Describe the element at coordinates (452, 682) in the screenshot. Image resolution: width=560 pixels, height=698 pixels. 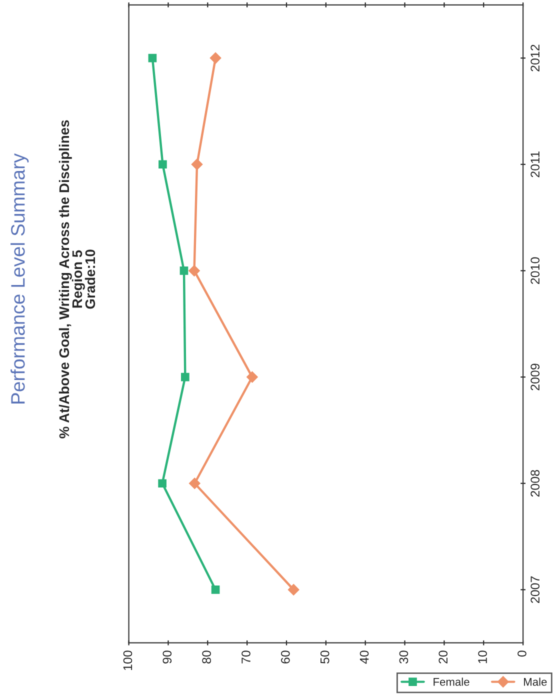
I see `legend-label: Female` at that location.